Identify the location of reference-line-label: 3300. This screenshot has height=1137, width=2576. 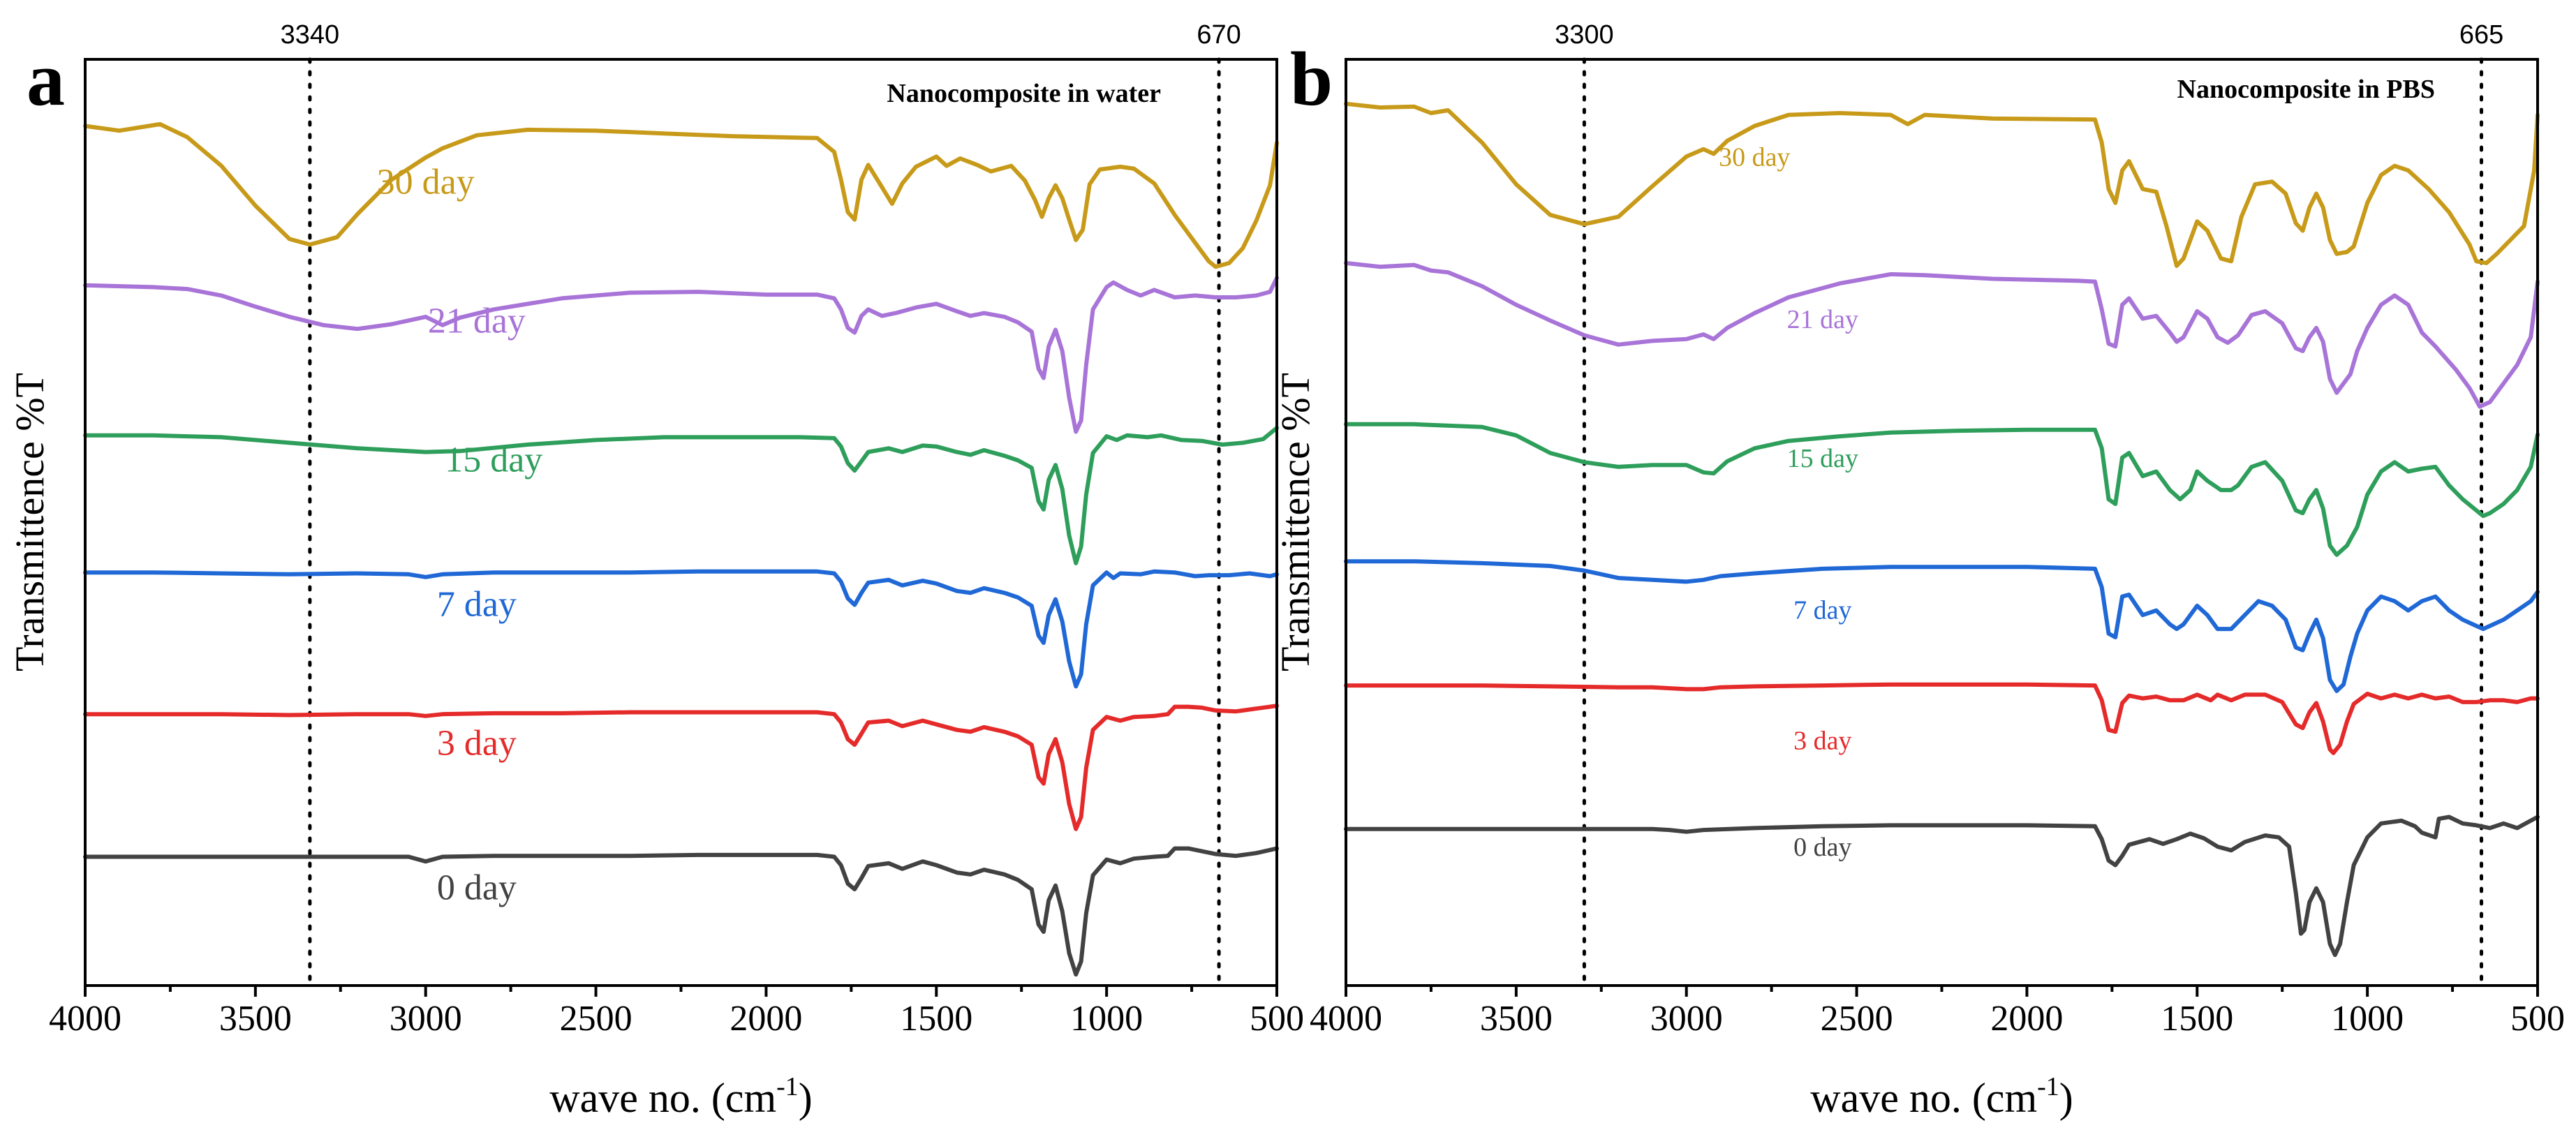
(1584, 35).